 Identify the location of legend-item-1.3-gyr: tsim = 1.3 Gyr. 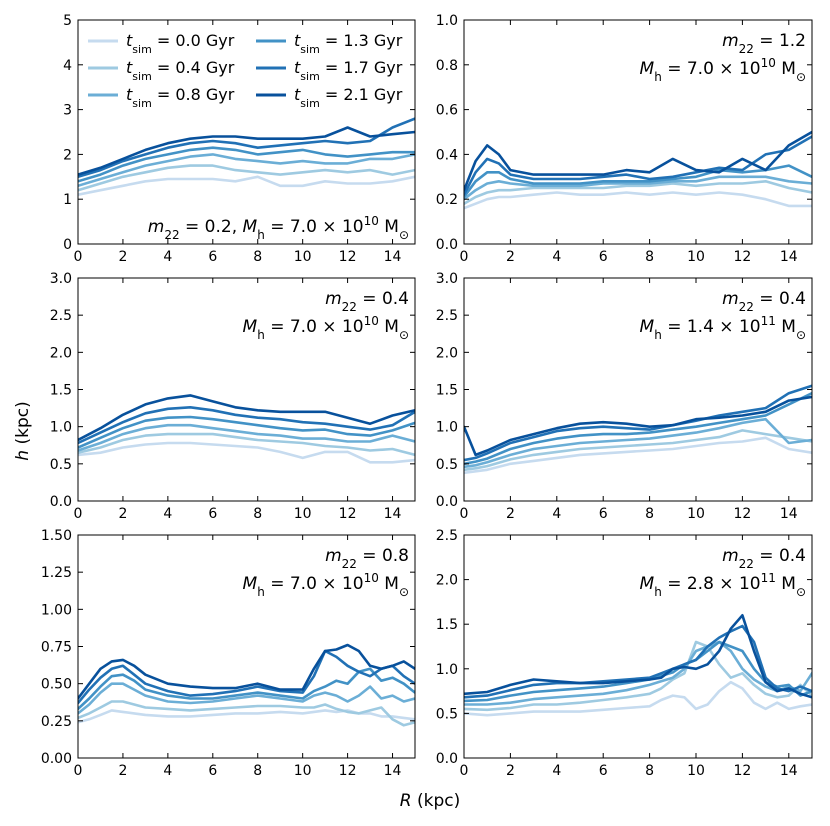
(329, 43).